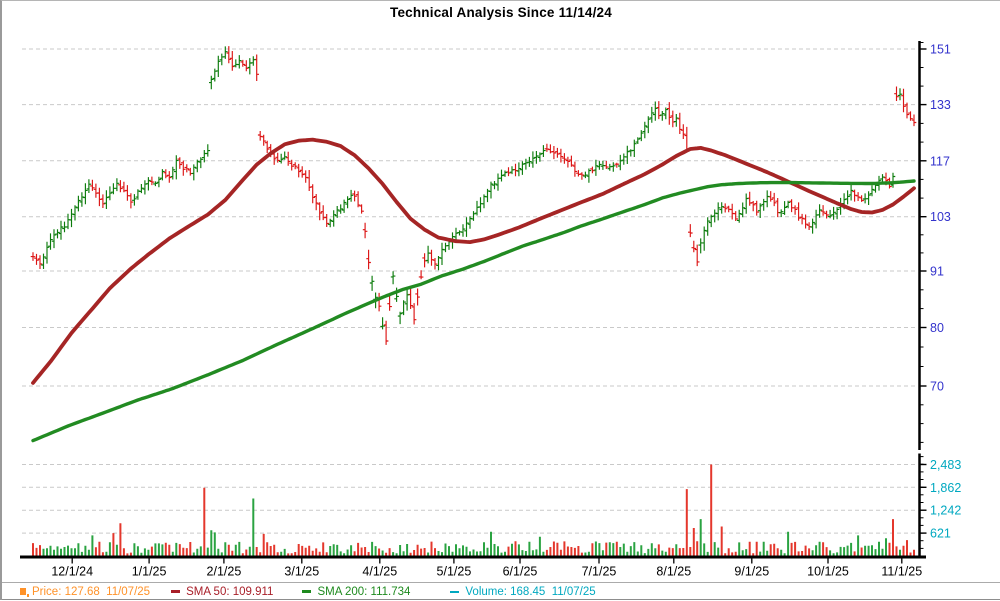 The height and width of the screenshot is (601, 1000). Describe the element at coordinates (940, 105) in the screenshot. I see `price-tick-label: 133` at that location.